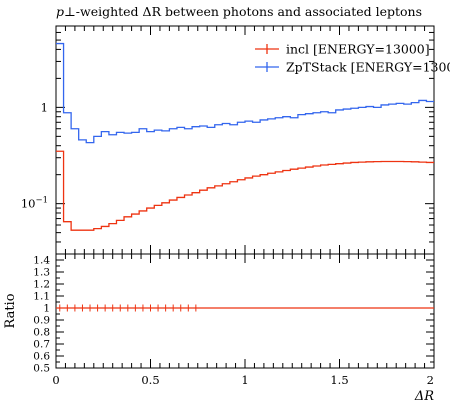  I want to click on ratio-y-tick-label: 1.2, so click(41, 285).